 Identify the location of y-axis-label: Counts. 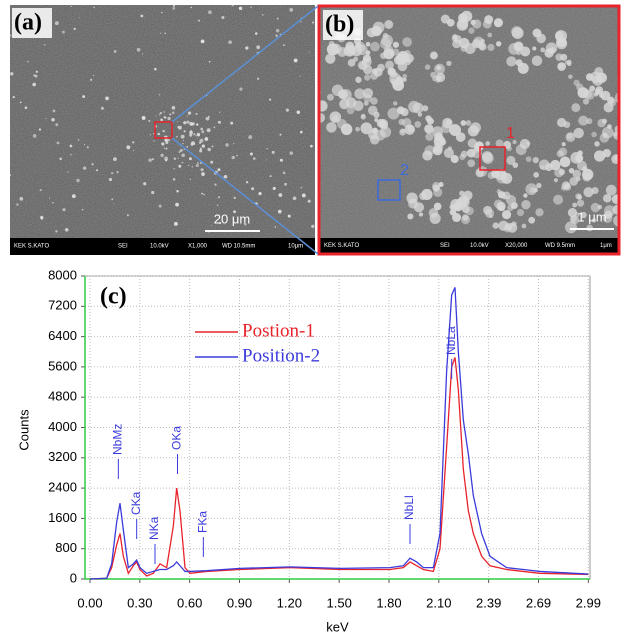
(23, 430).